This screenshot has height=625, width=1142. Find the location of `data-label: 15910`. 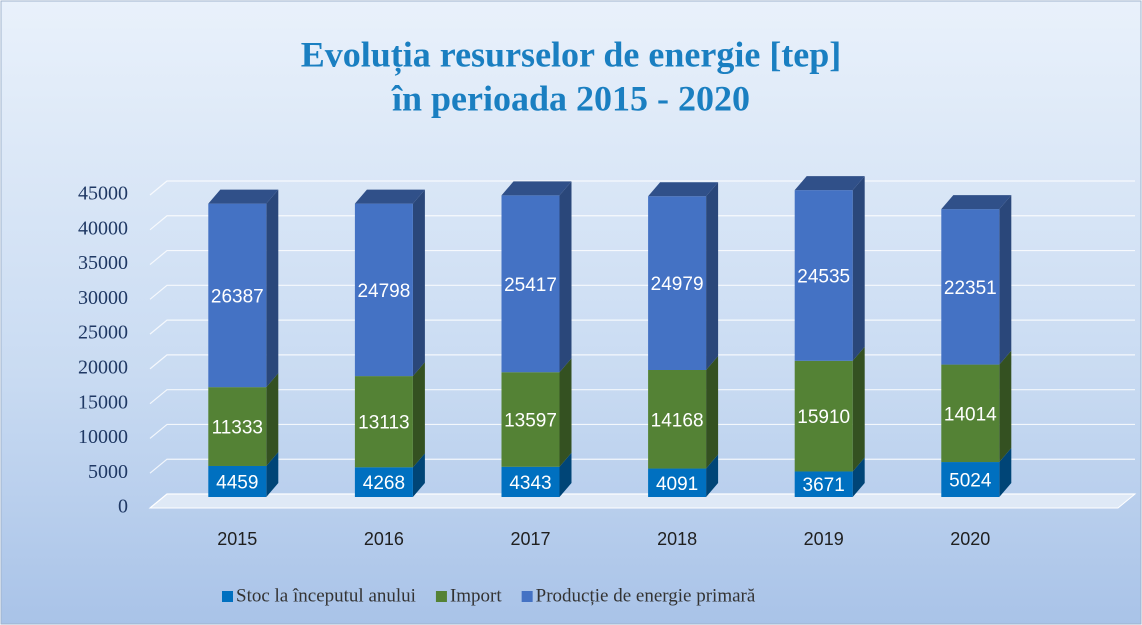

data-label: 15910 is located at coordinates (823, 417).